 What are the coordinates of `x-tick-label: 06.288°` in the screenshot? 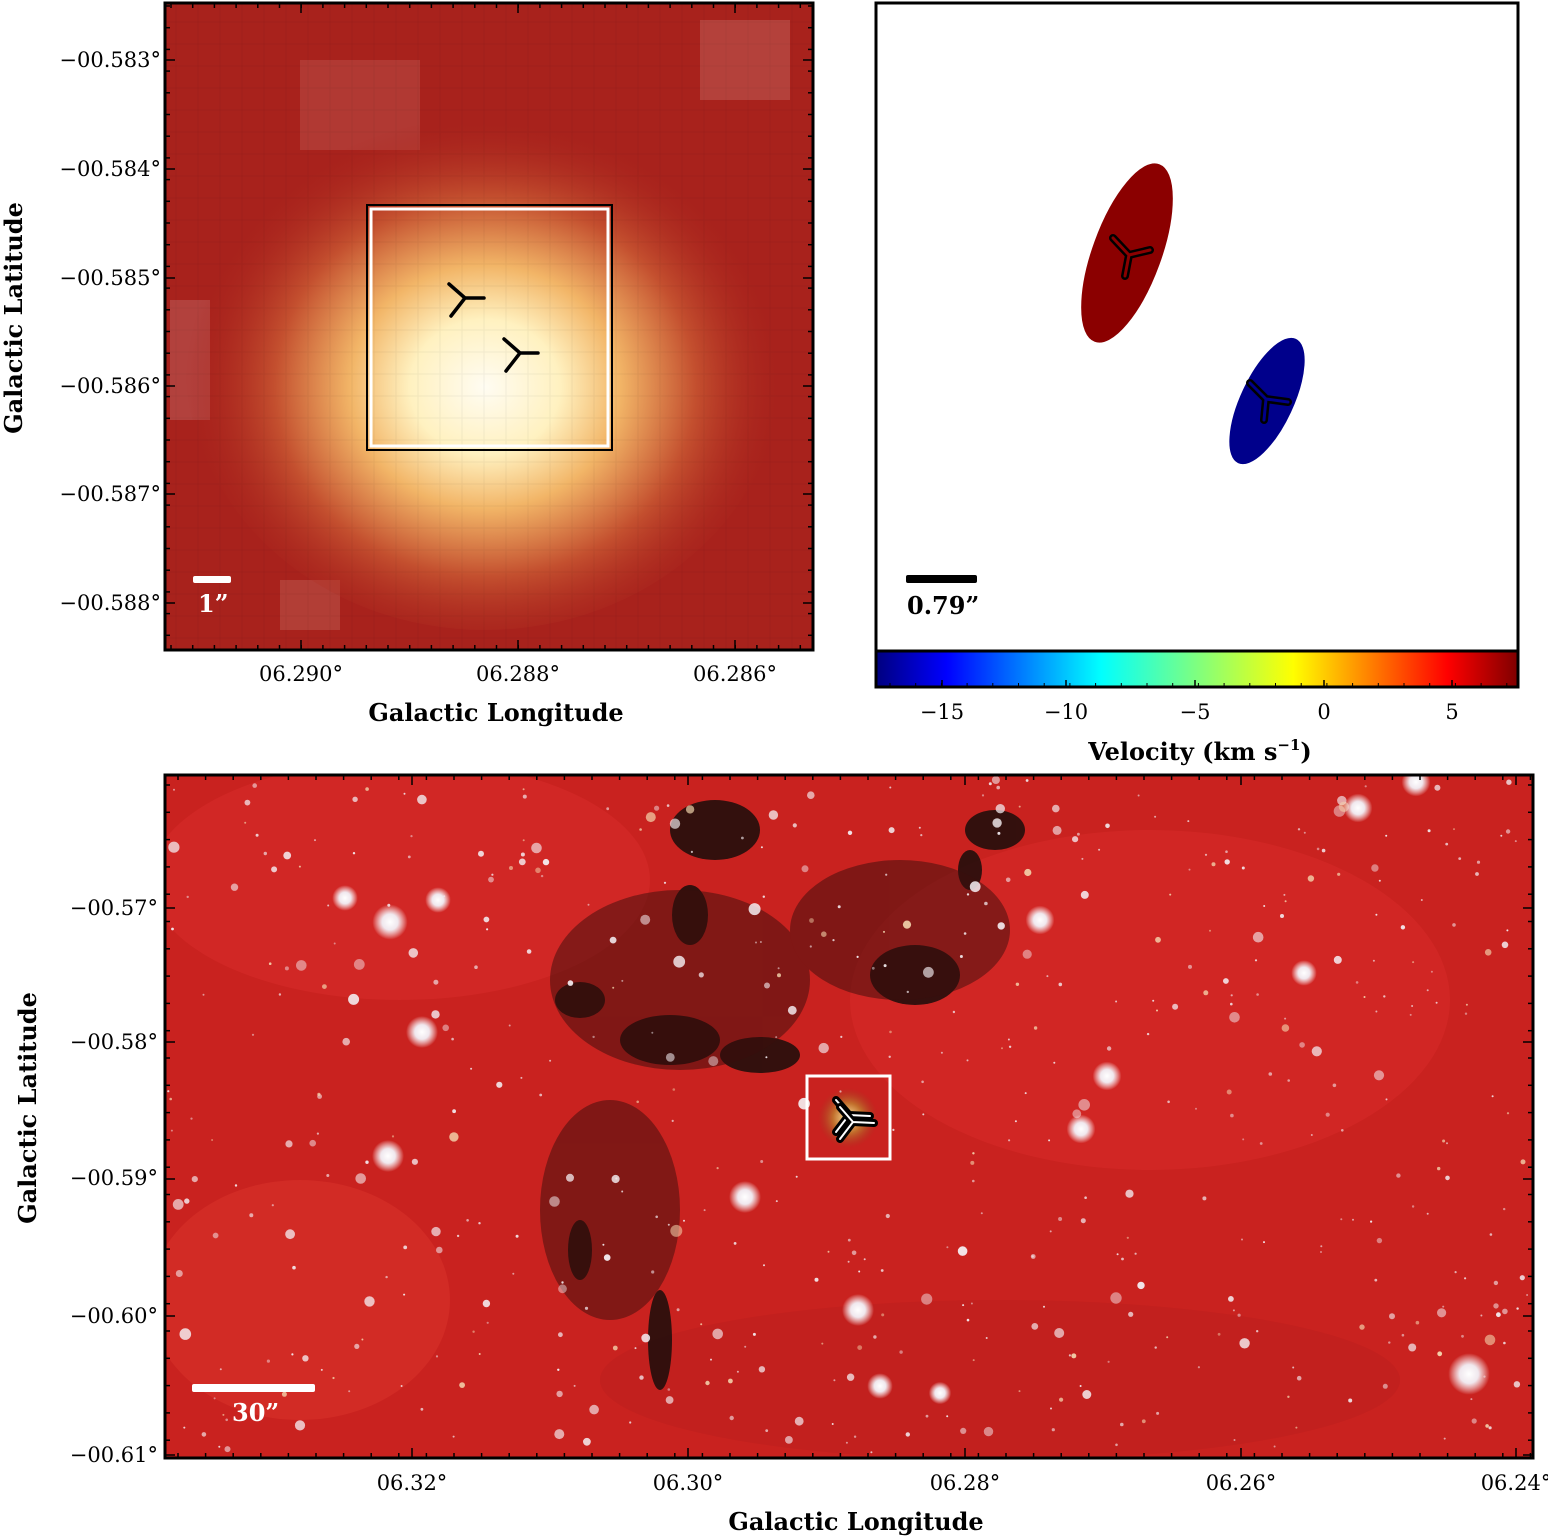 It's located at (518, 674).